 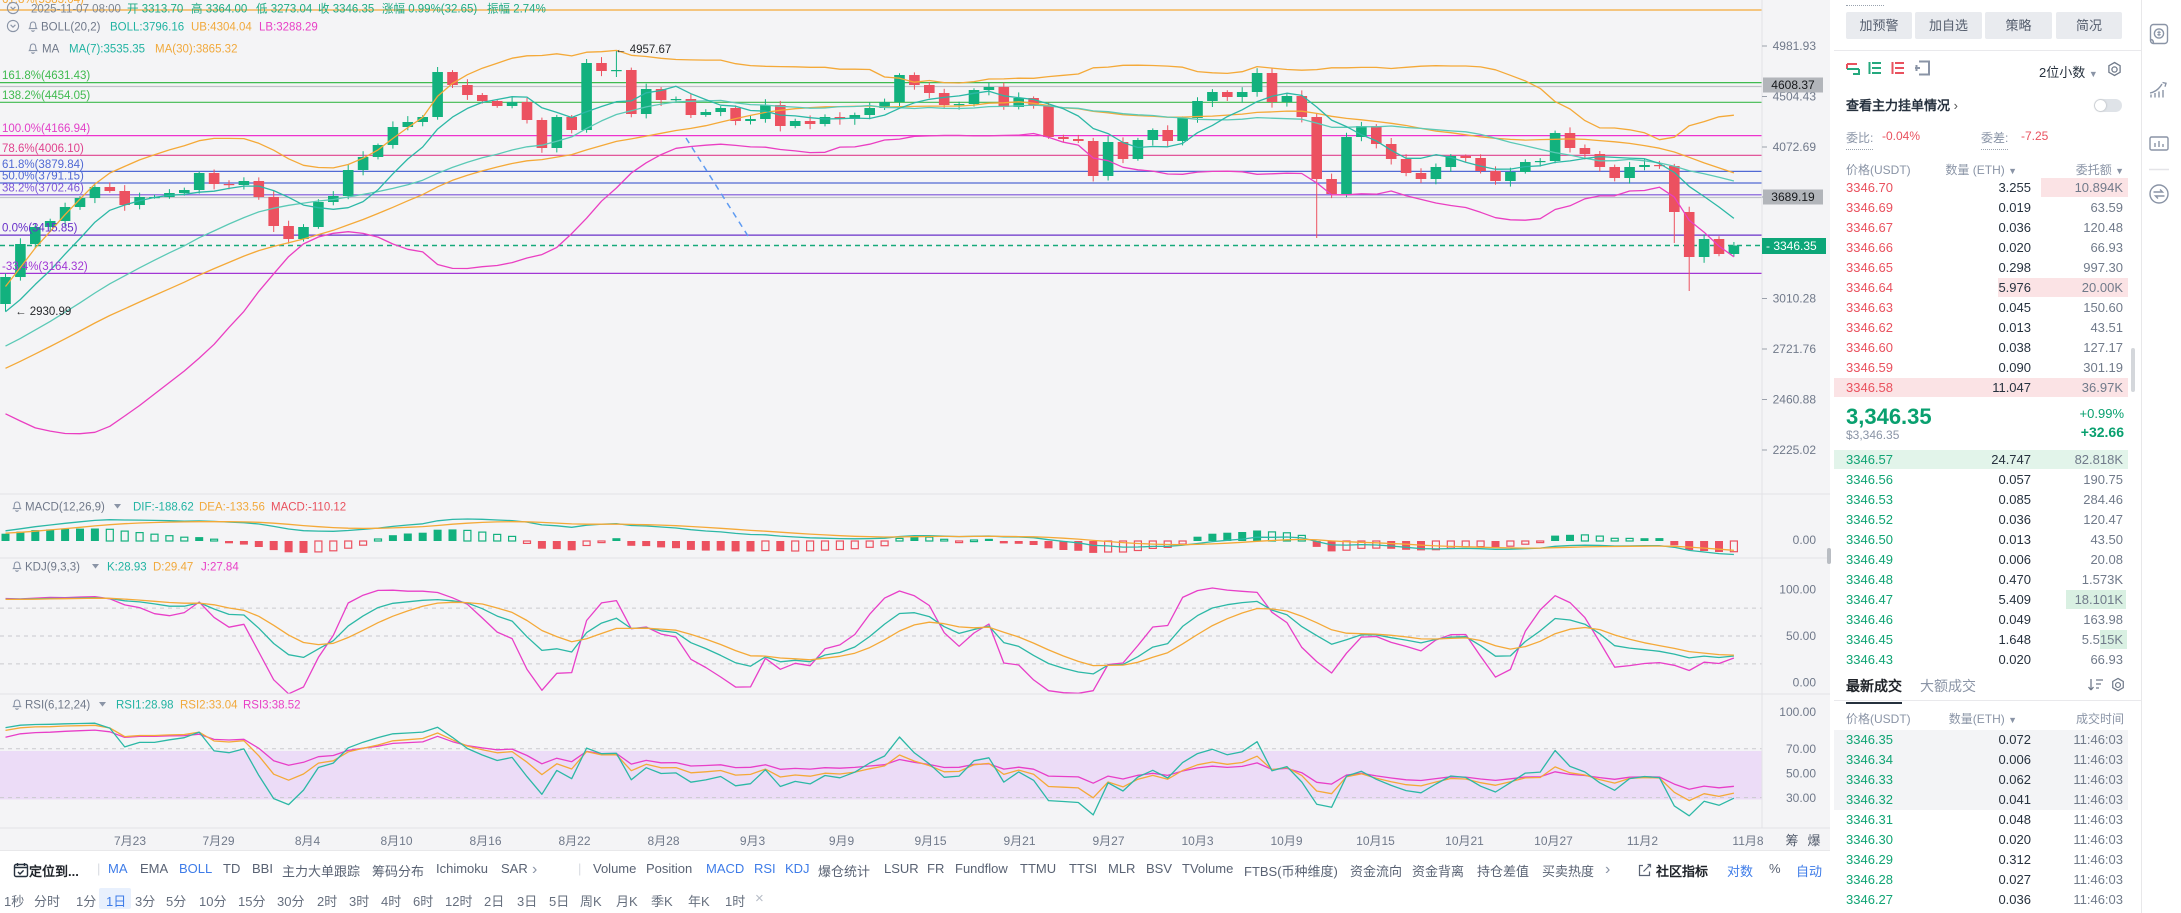 What do you see at coordinates (46, 129) in the screenshot?
I see `svg-text: 100.0%(4166.94)` at bounding box center [46, 129].